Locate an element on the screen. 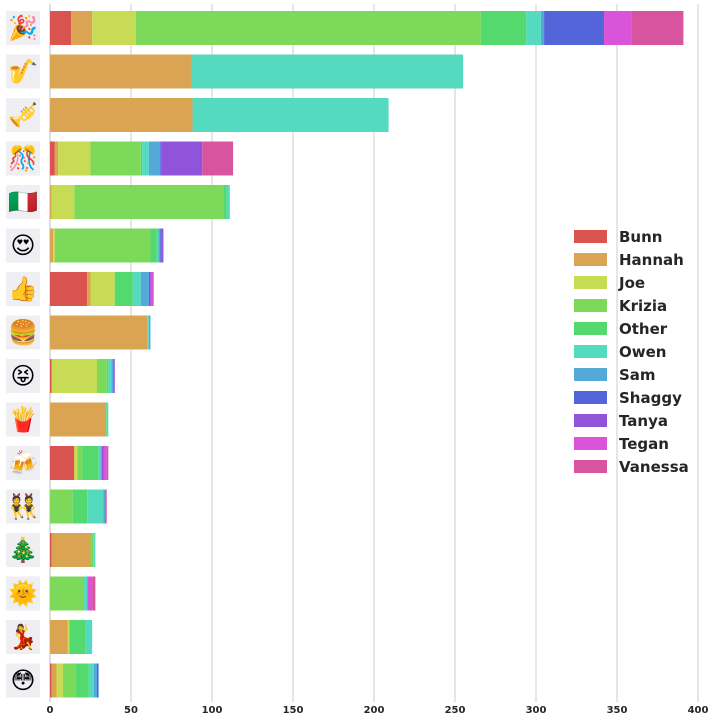 The image size is (715, 722). legend-swatch-joe is located at coordinates (590, 282).